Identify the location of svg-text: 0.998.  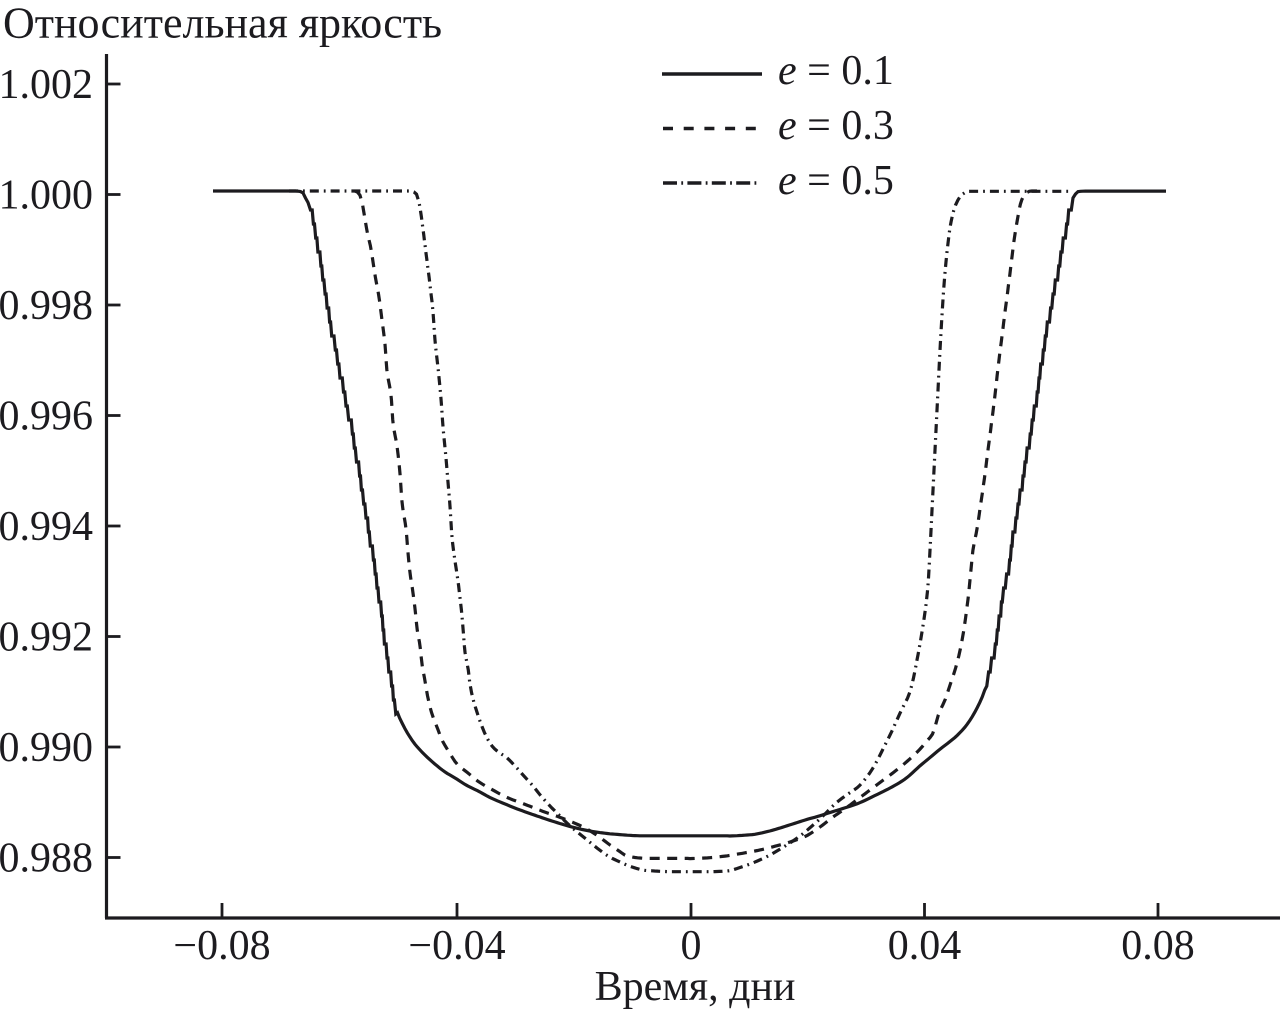
(46, 306).